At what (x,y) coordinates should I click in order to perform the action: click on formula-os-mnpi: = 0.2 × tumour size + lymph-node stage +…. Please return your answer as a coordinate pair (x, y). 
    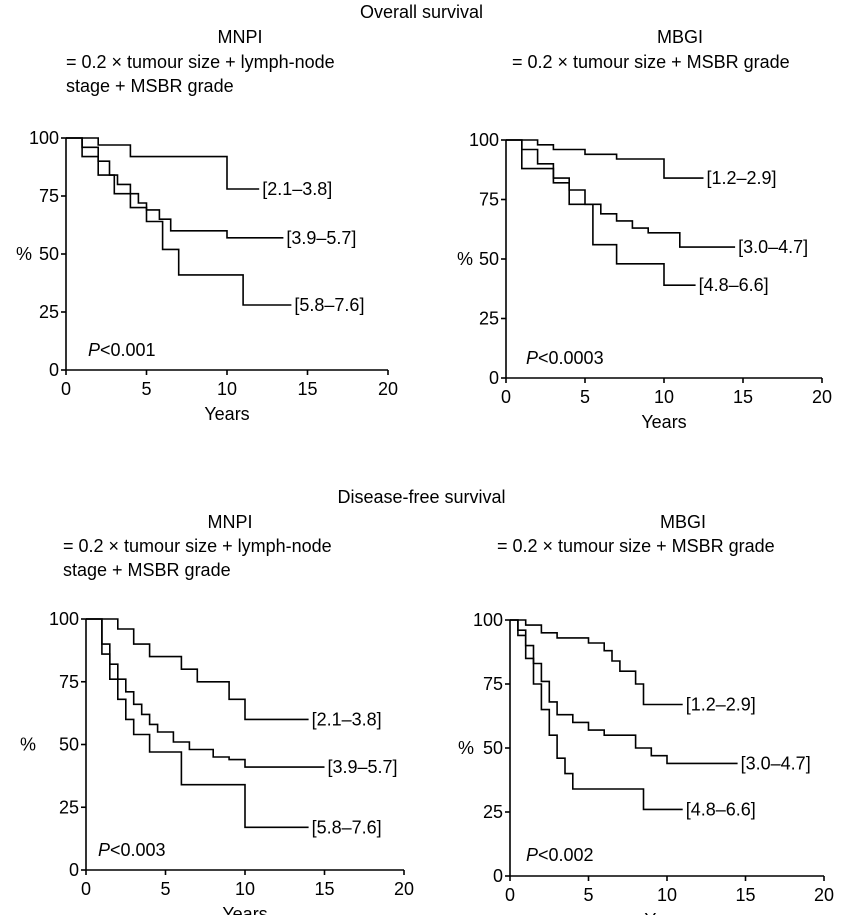
    Looking at the image, I should click on (200, 74).